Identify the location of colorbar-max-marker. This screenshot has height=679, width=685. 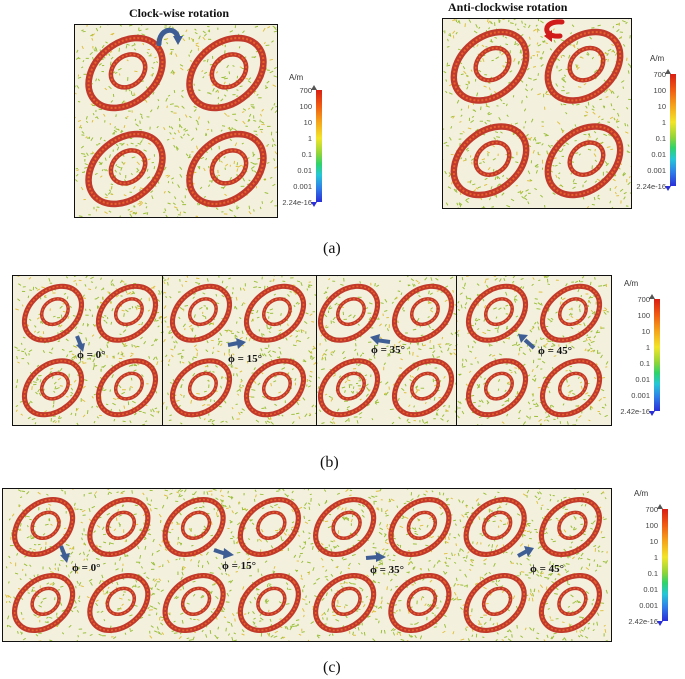
(668, 71).